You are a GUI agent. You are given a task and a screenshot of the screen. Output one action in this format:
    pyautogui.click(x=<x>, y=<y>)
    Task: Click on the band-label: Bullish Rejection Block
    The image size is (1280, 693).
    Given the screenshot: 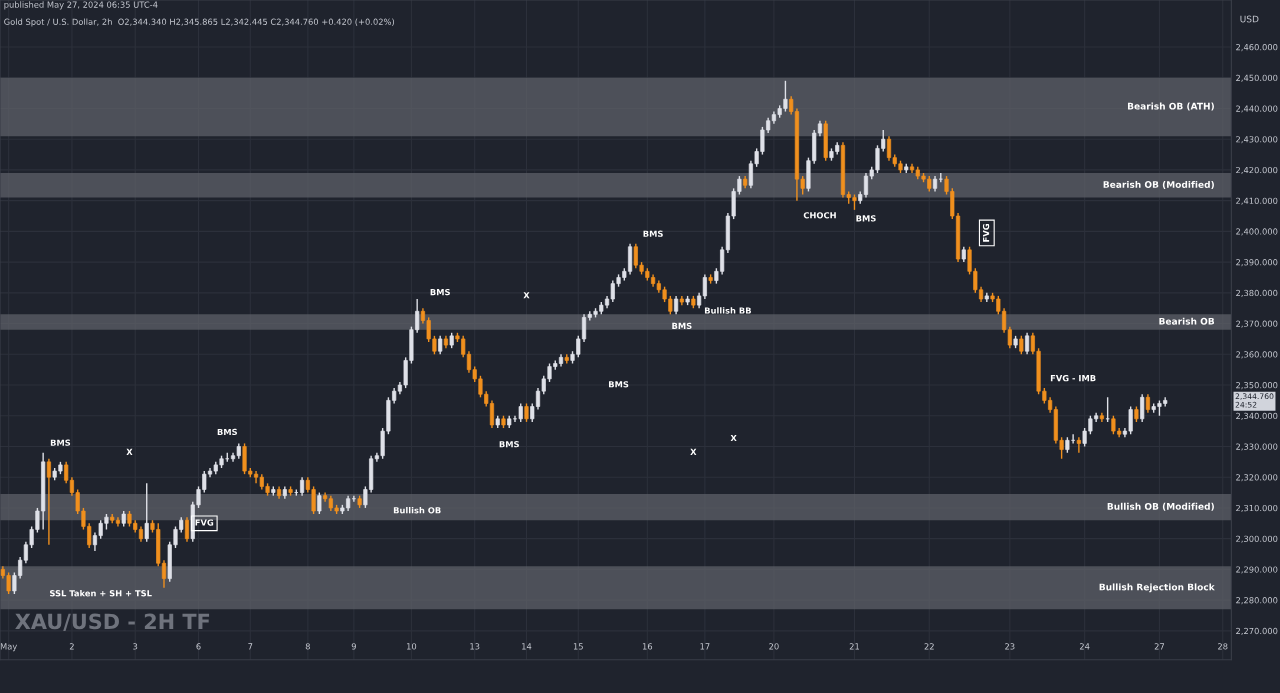 What is the action you would take?
    pyautogui.click(x=1157, y=588)
    